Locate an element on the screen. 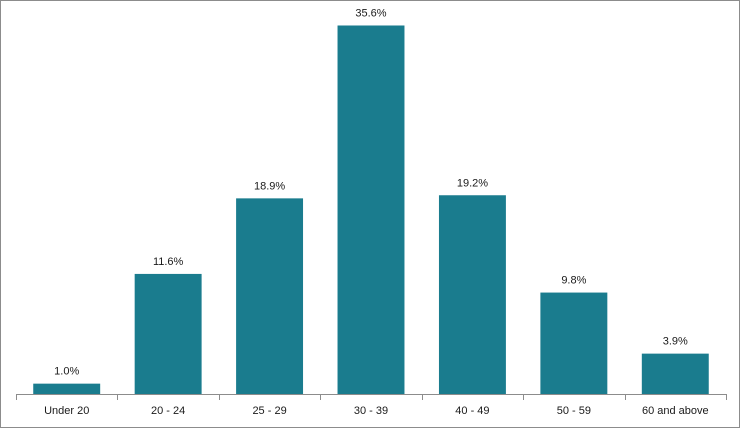  x-tick-label-6: 60 and above is located at coordinates (675, 411).